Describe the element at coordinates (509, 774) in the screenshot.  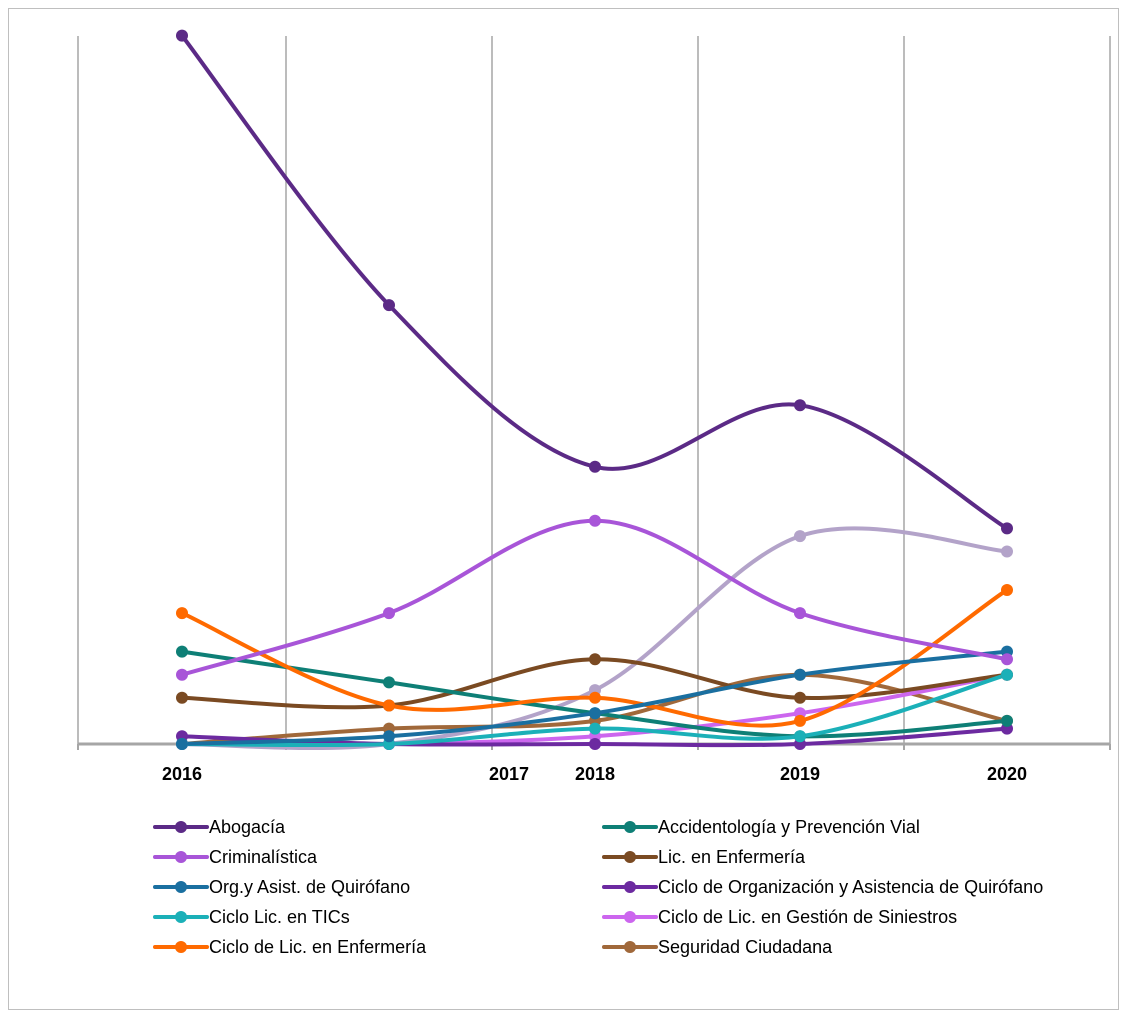
I see `x-tick-label-1: 2017` at that location.